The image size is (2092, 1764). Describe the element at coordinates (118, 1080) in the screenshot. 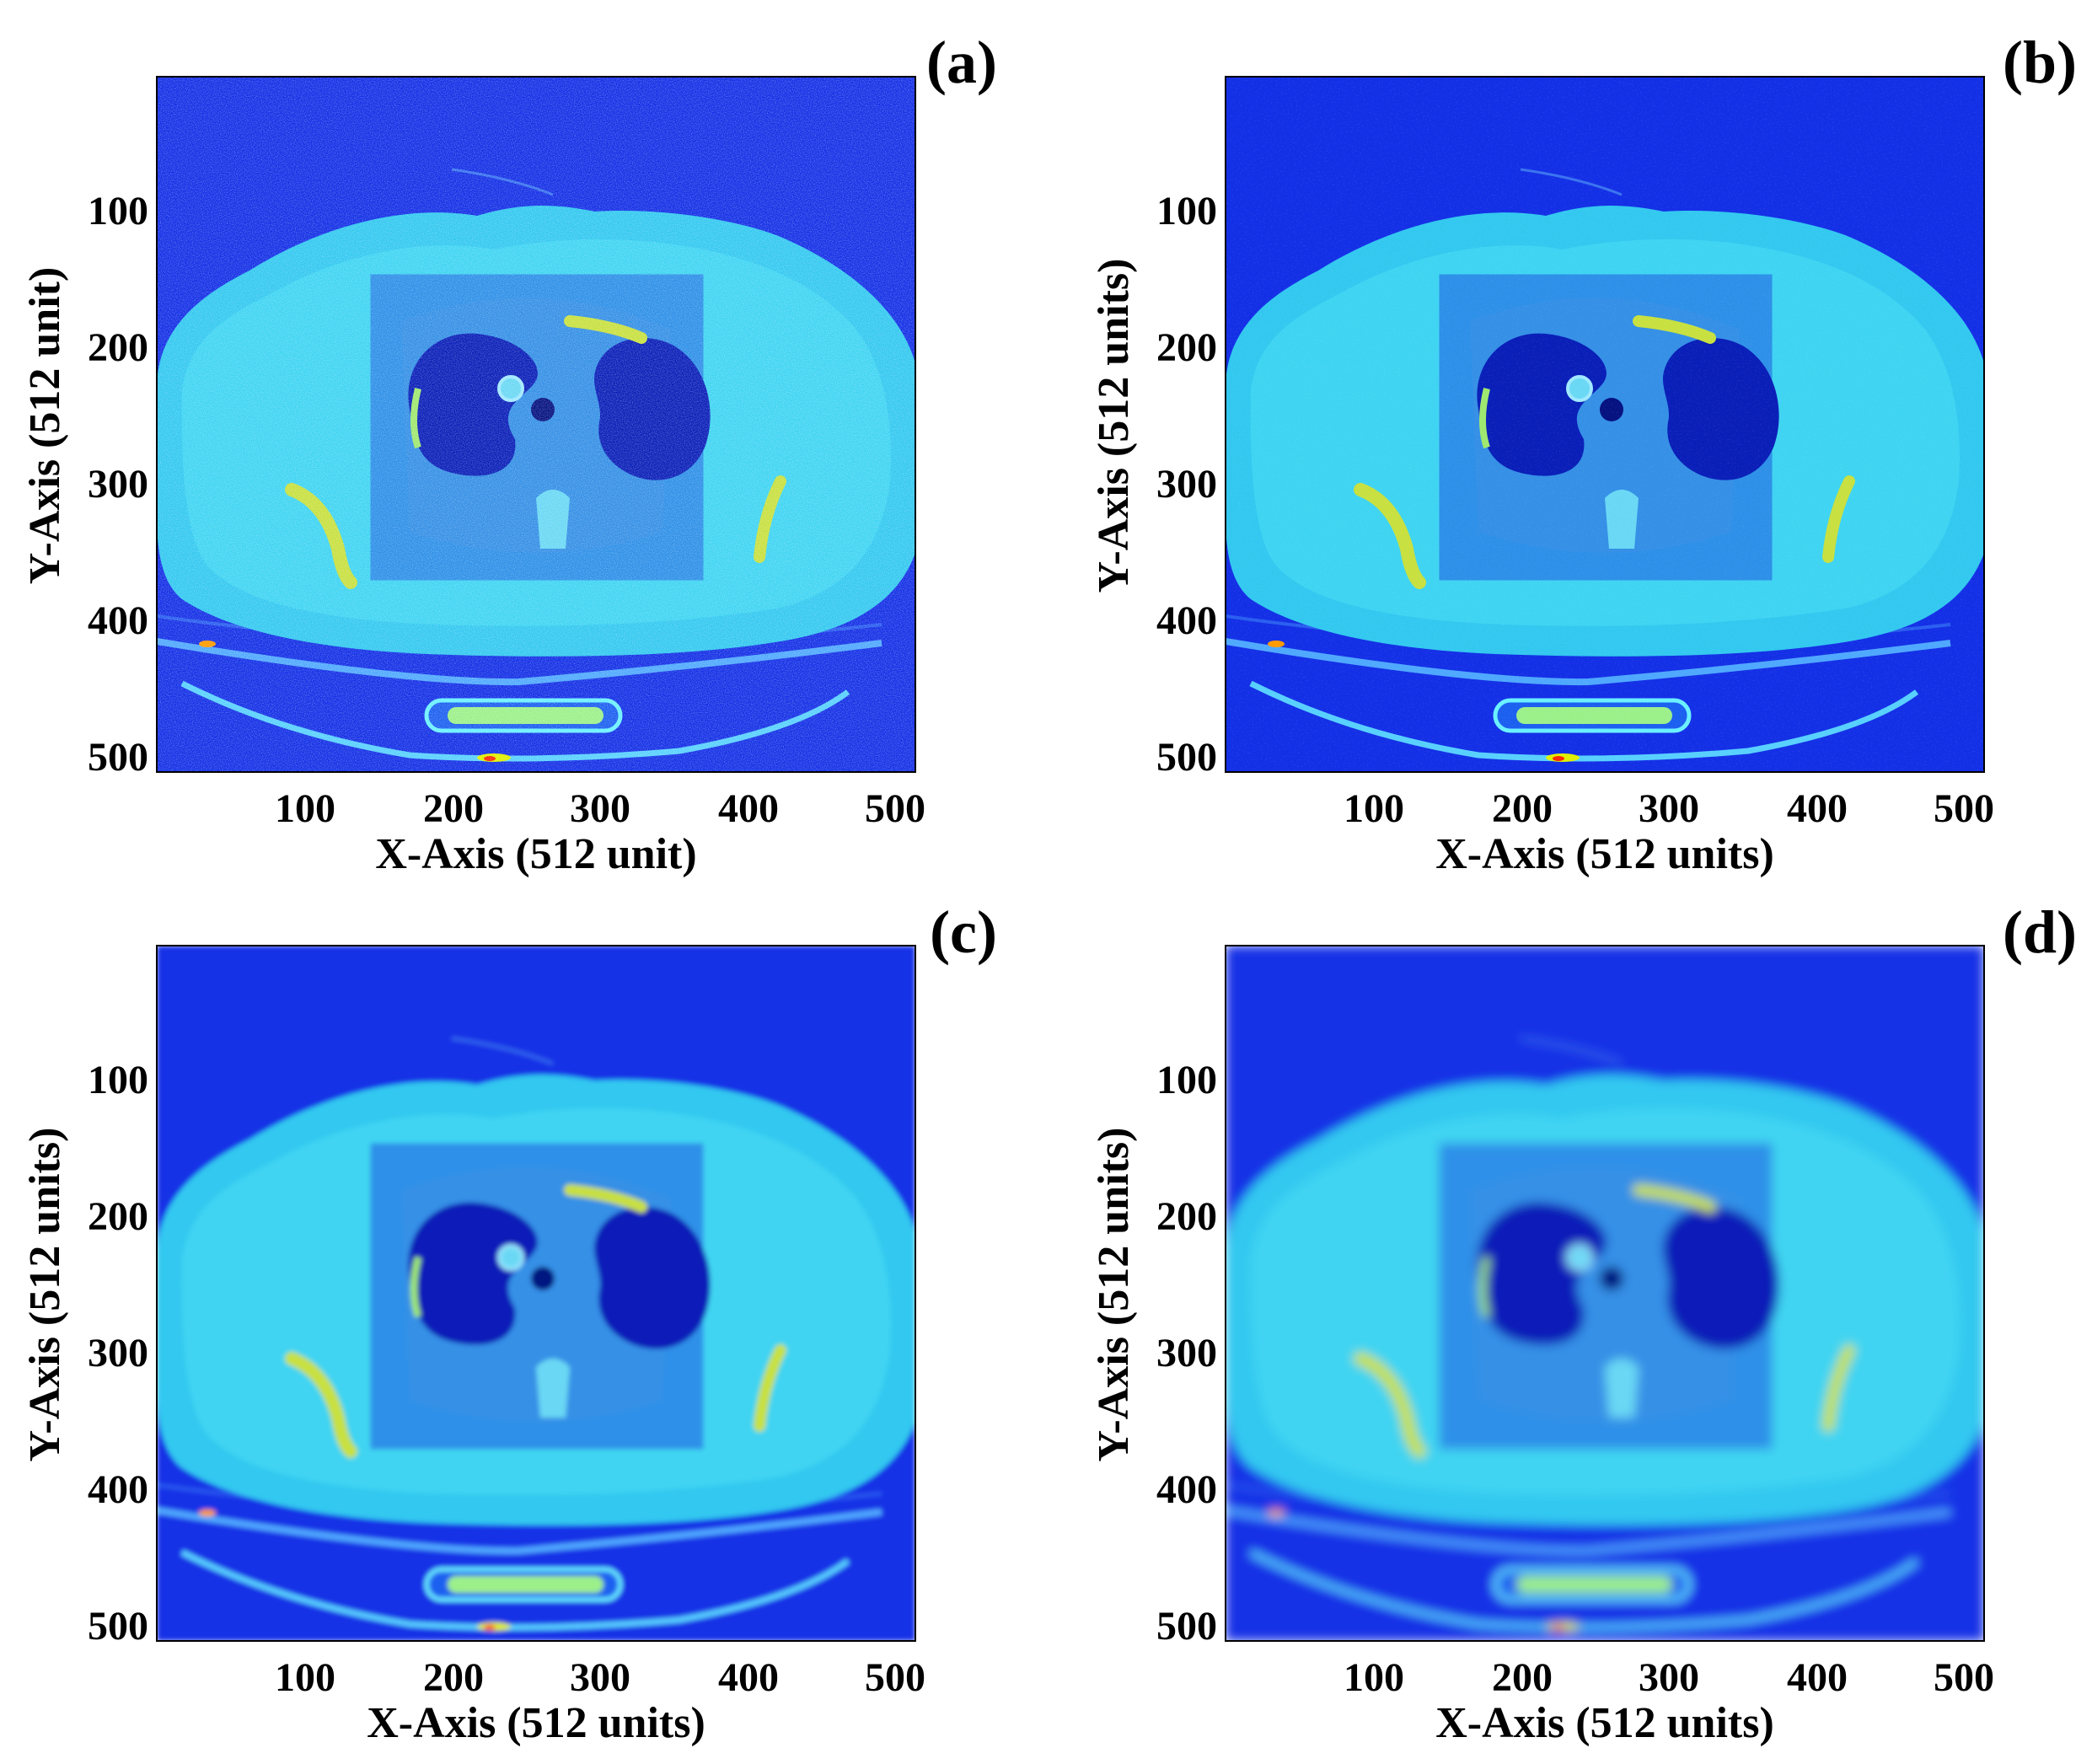

I see `y-tick-c-100: 100` at that location.